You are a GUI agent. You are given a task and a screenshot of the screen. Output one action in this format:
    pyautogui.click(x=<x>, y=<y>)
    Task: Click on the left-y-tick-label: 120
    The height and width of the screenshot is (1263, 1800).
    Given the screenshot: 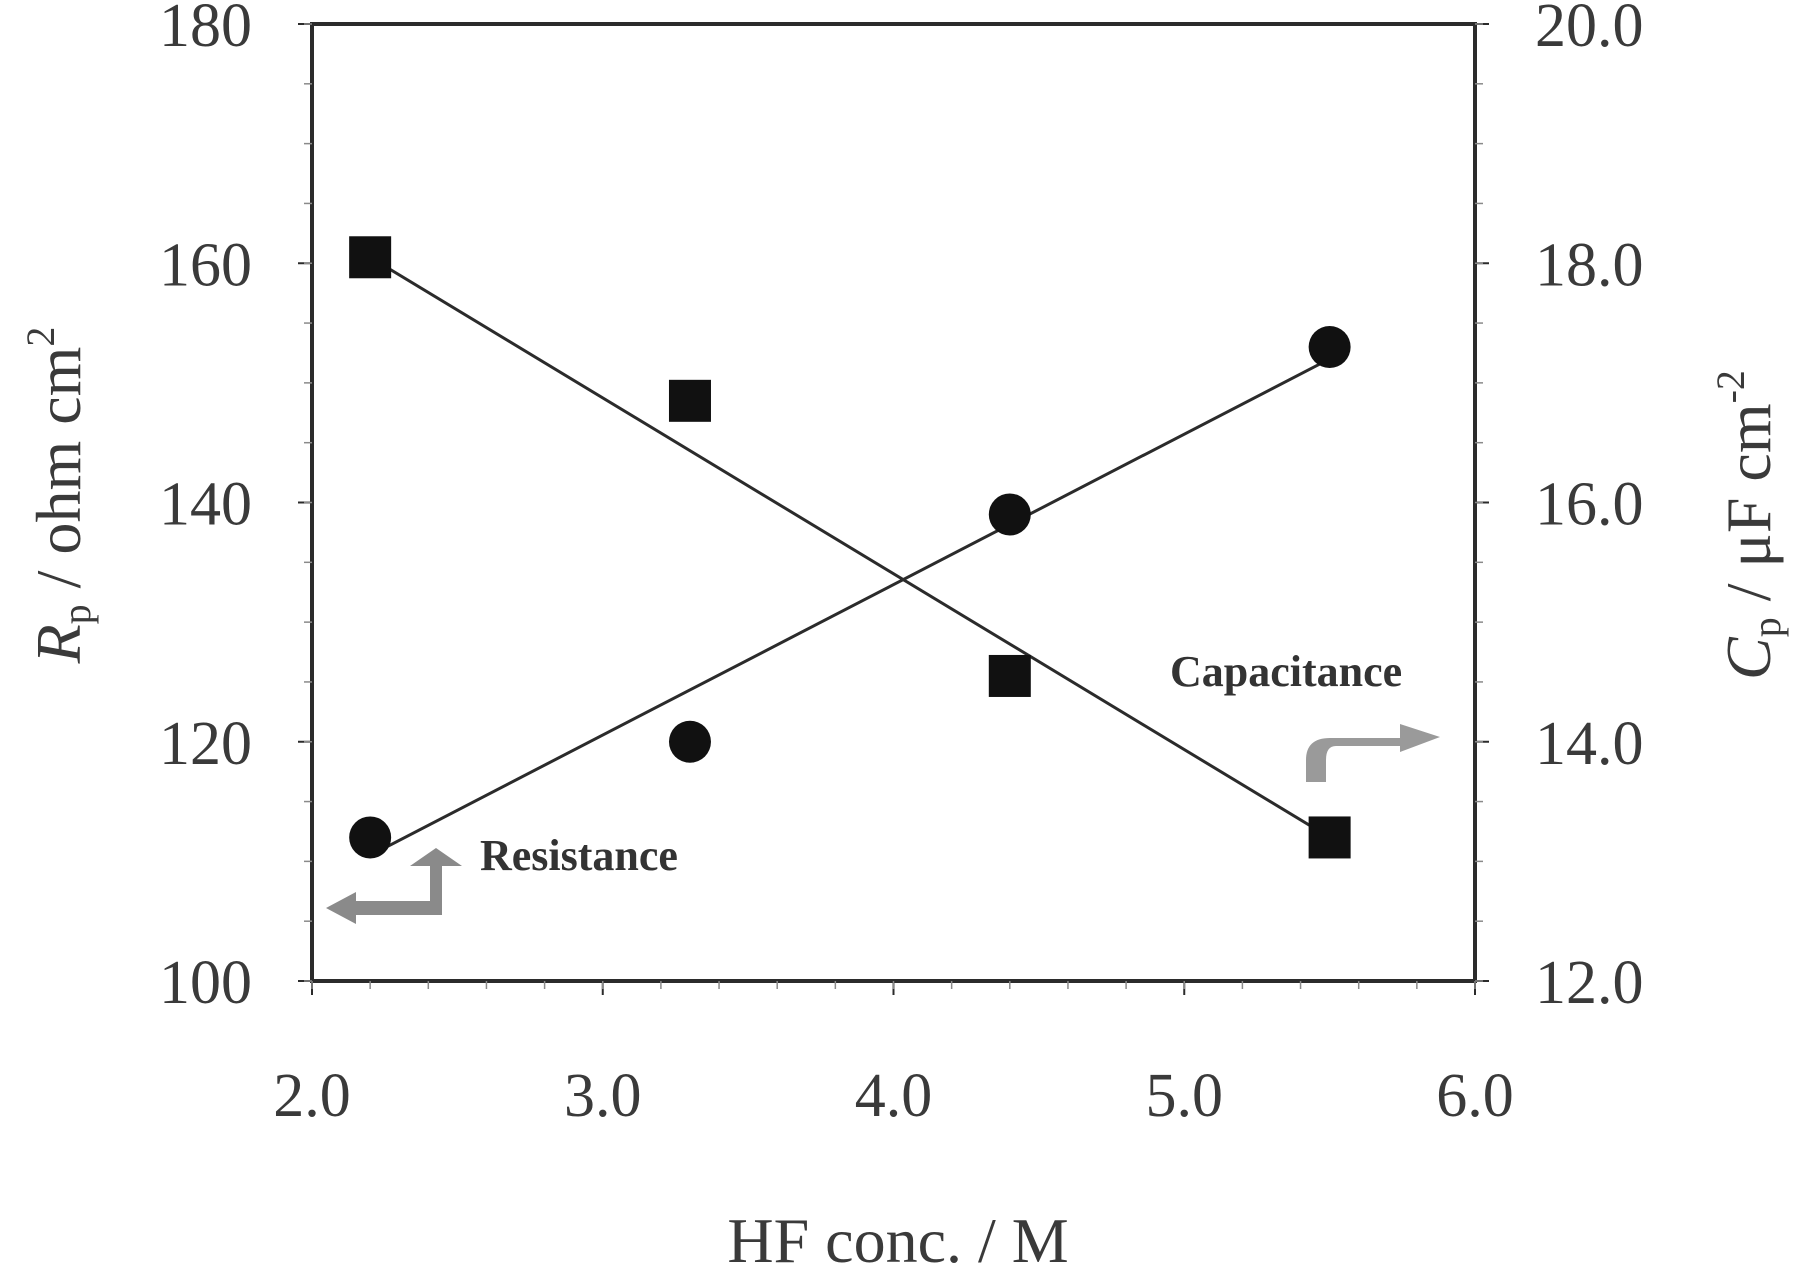 What is the action you would take?
    pyautogui.click(x=205, y=744)
    